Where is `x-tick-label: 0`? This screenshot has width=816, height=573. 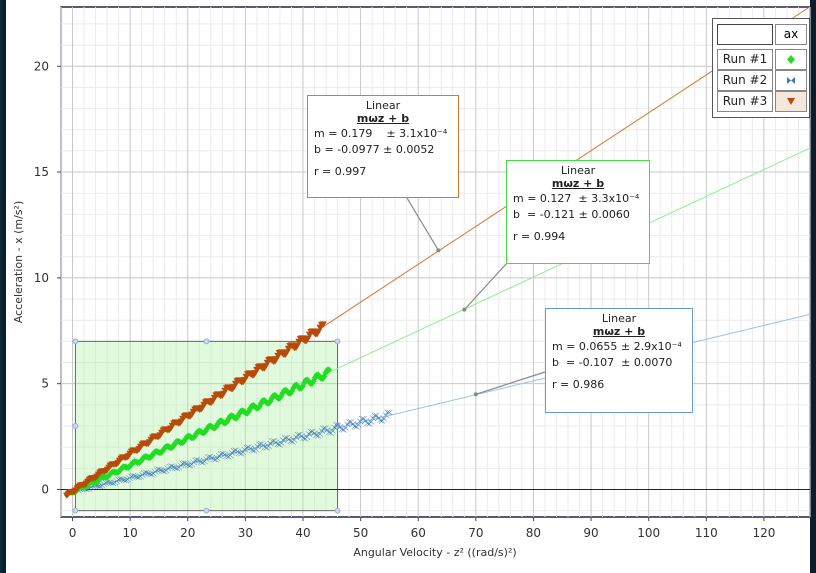
x-tick-label: 0 is located at coordinates (73, 533).